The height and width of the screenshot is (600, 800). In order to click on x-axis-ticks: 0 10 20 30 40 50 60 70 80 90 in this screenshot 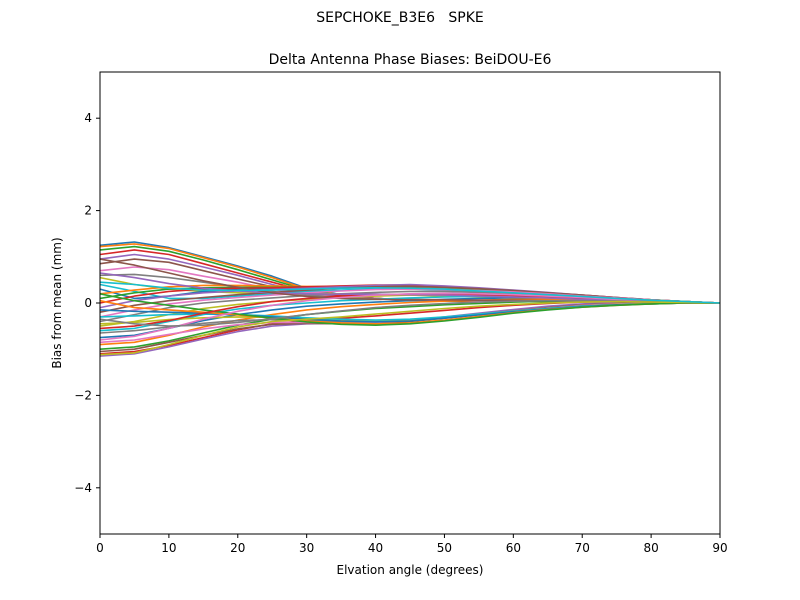, I will do `click(412, 544)`.